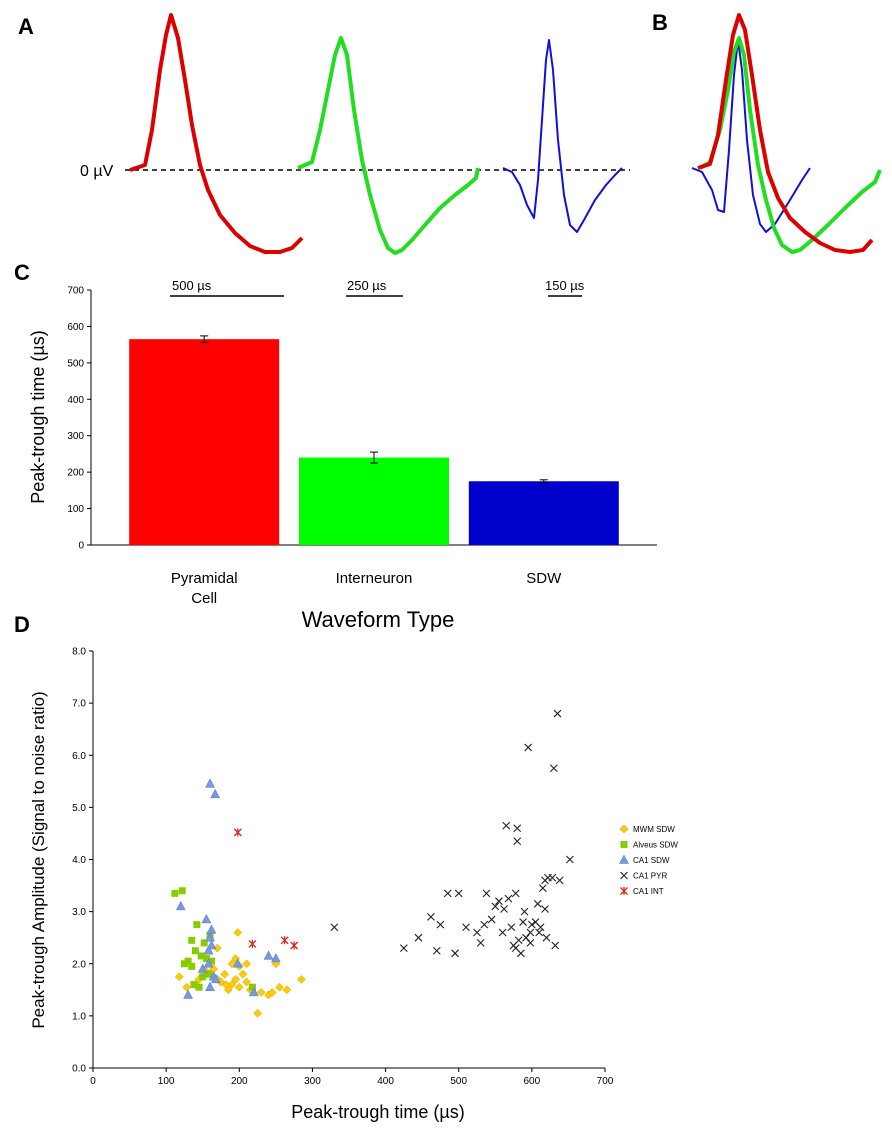 The width and height of the screenshot is (892, 1140). I want to click on y-tick-label: 2.0, so click(79, 964).